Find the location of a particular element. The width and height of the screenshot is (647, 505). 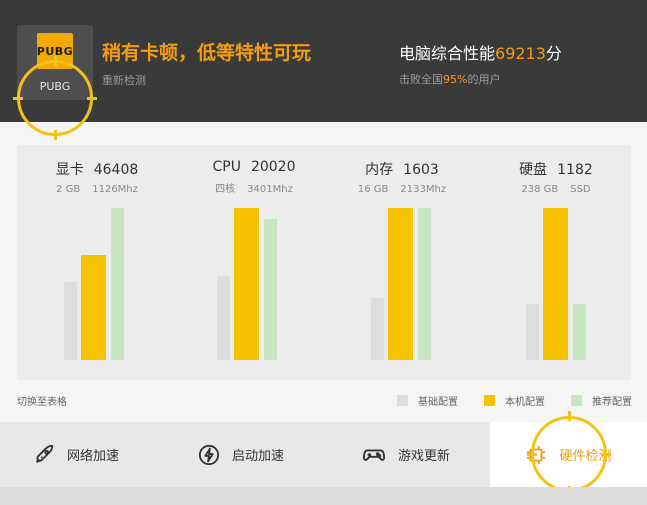

overall-score: 电脑综合性能69213分 is located at coordinates (480, 52).